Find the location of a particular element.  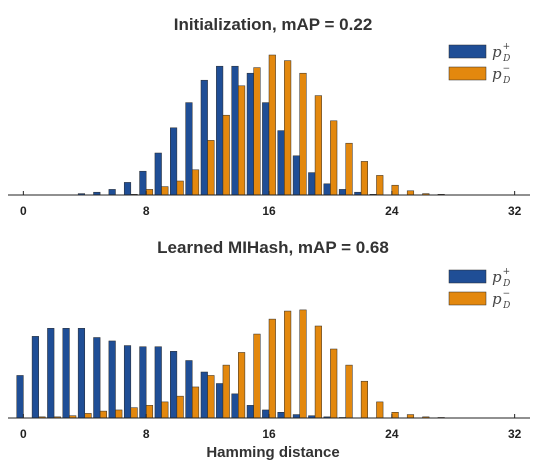

x-tick-label: 8 is located at coordinates (146, 434).